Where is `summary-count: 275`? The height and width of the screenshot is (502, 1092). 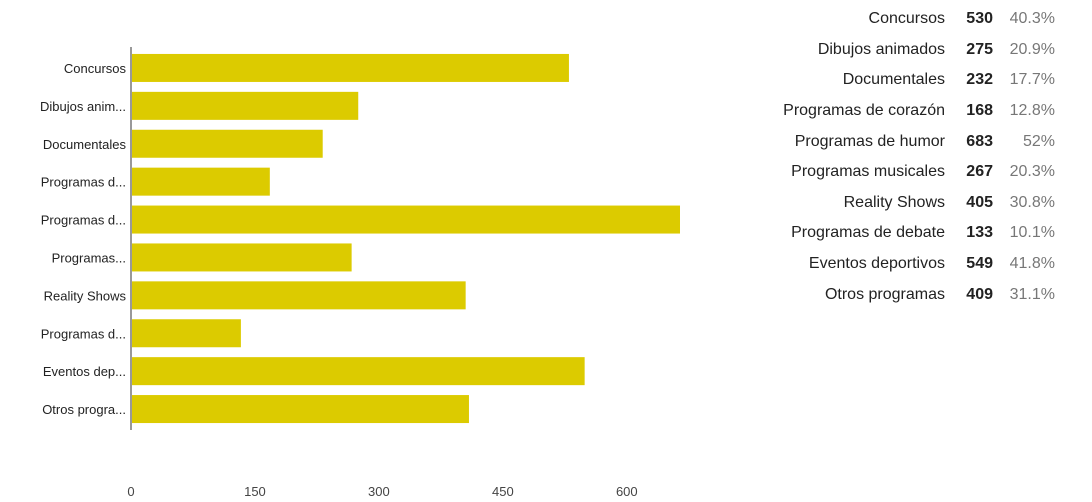
summary-count: 275 is located at coordinates (979, 49).